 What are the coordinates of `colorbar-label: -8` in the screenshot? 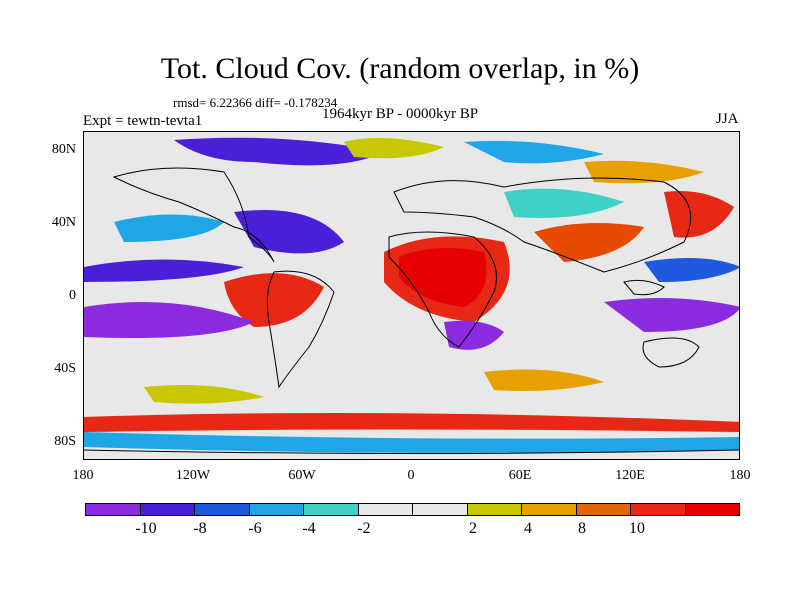 It's located at (200, 528).